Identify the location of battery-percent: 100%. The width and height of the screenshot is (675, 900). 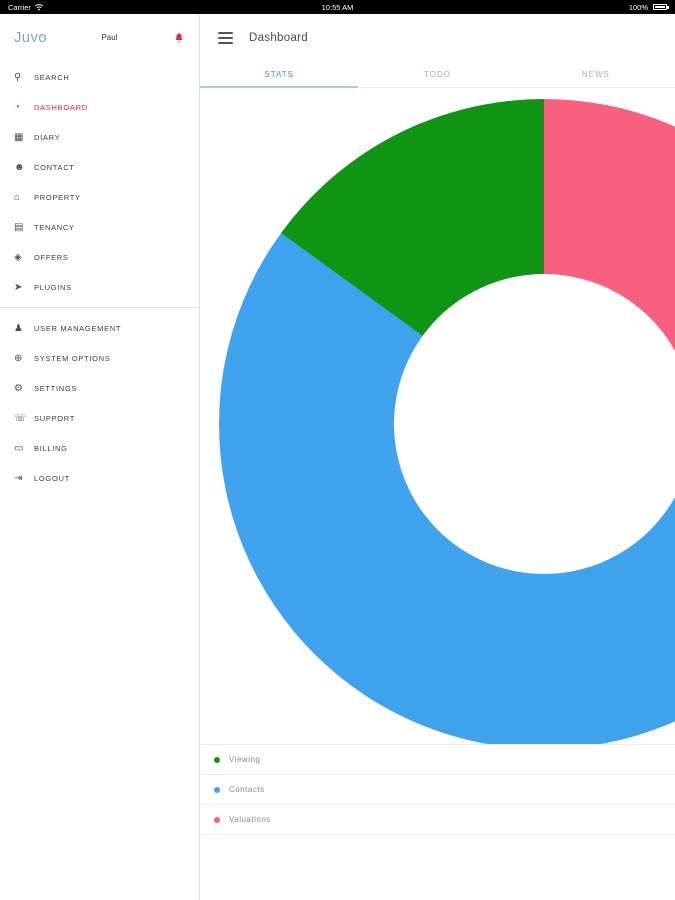
(638, 7).